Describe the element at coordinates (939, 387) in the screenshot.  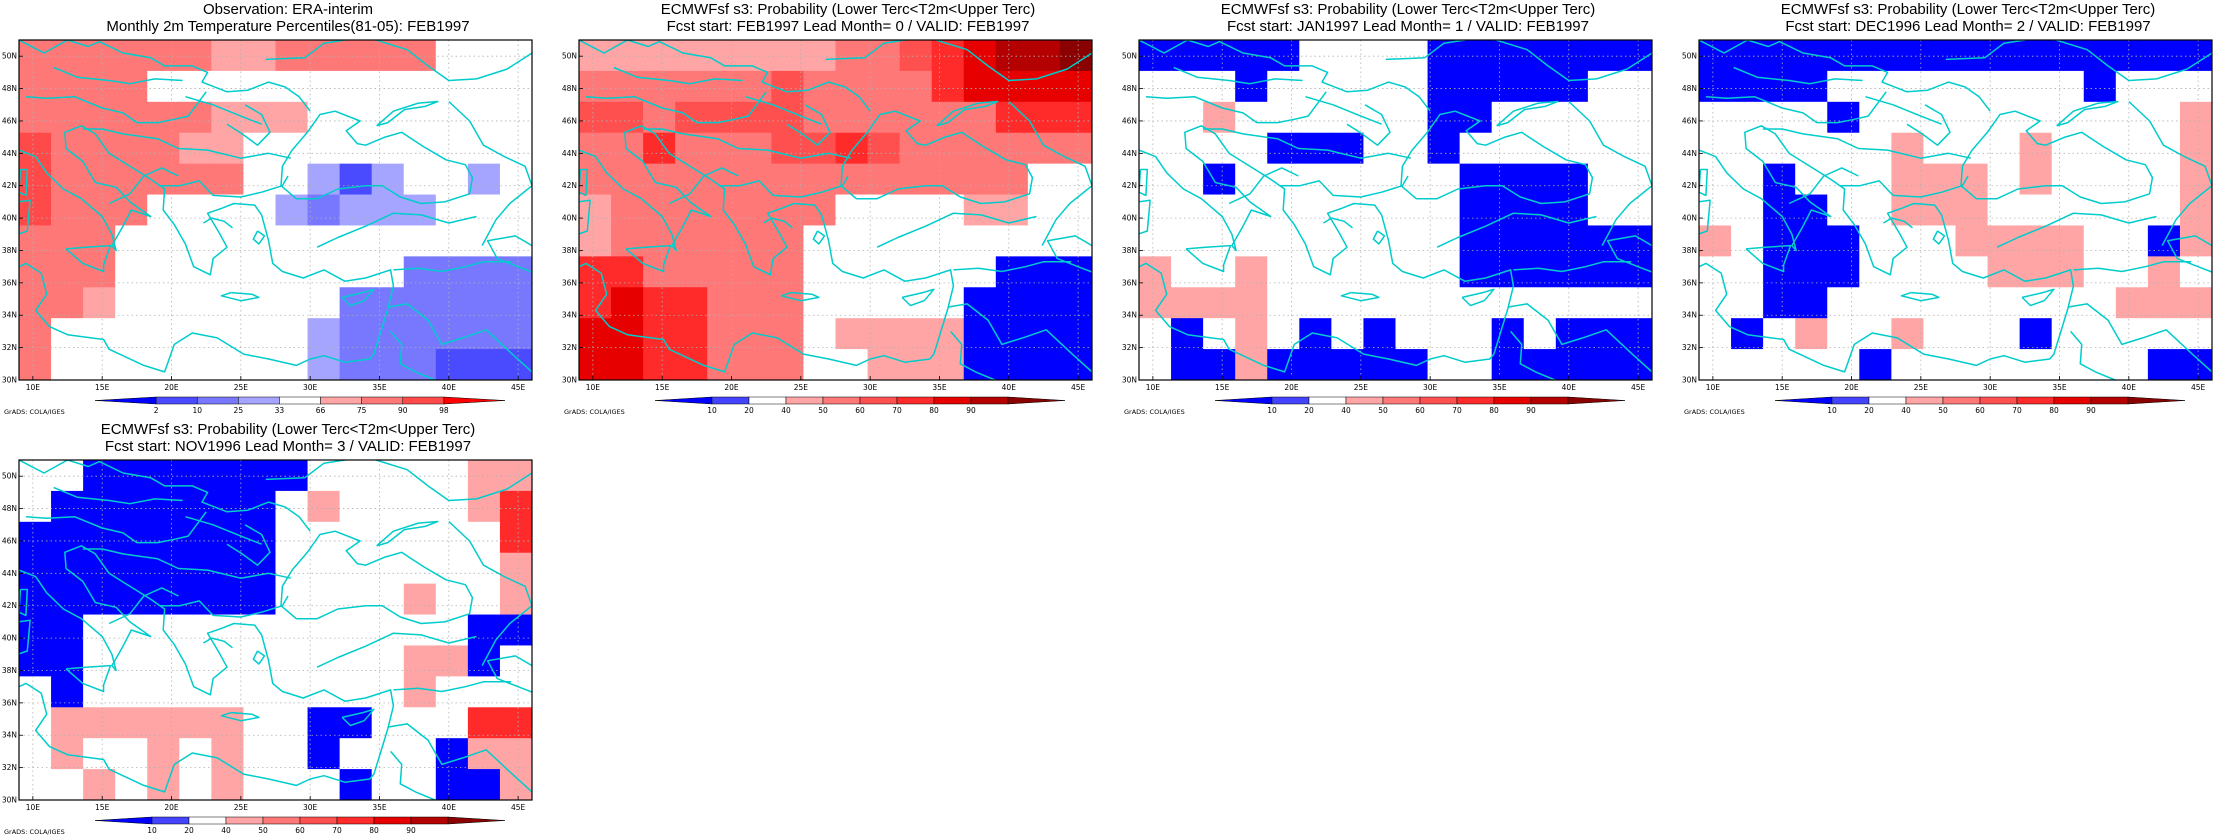
I see `lon-tick-label: 35E` at that location.